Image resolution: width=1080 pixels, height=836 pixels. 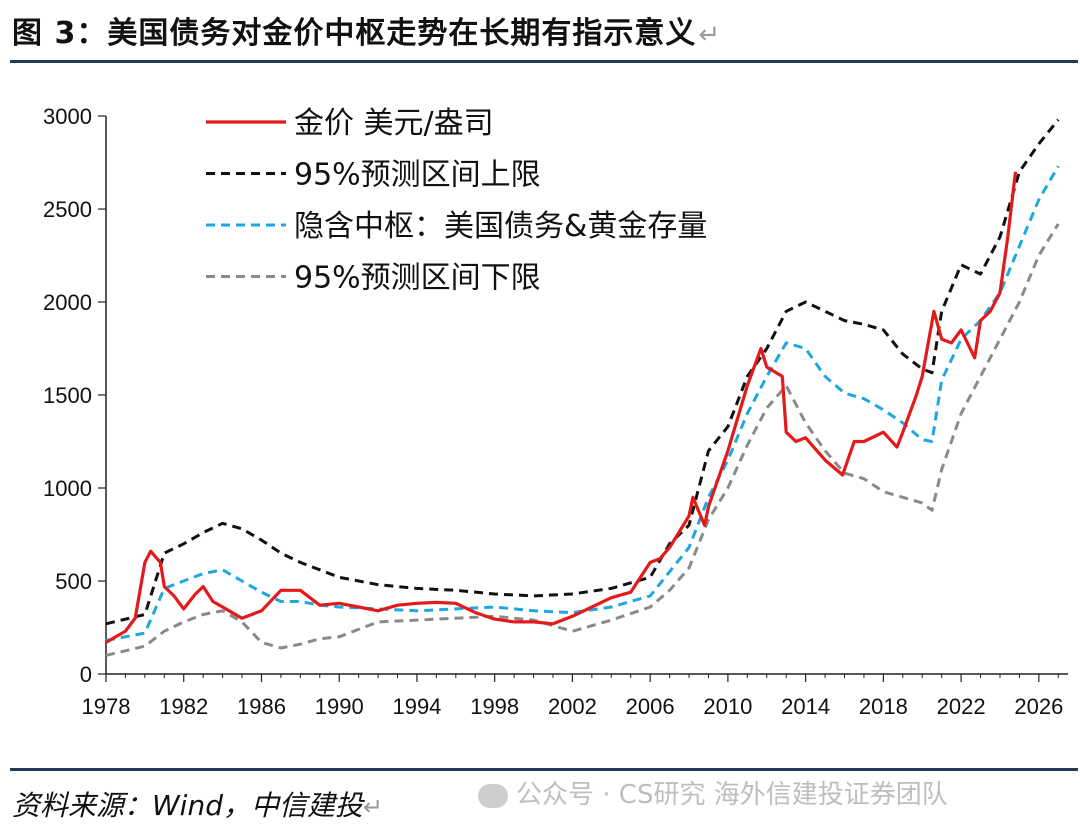 I want to click on source-text: 资料来源：Wind，中信建投, so click(x=187, y=805).